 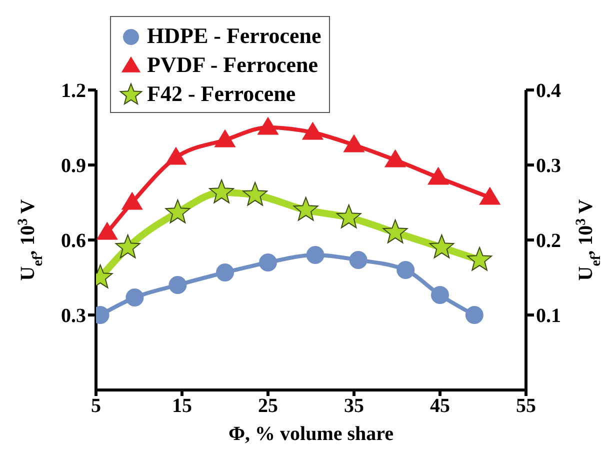 What do you see at coordinates (440, 406) in the screenshot?
I see `x-tick-label: 45` at bounding box center [440, 406].